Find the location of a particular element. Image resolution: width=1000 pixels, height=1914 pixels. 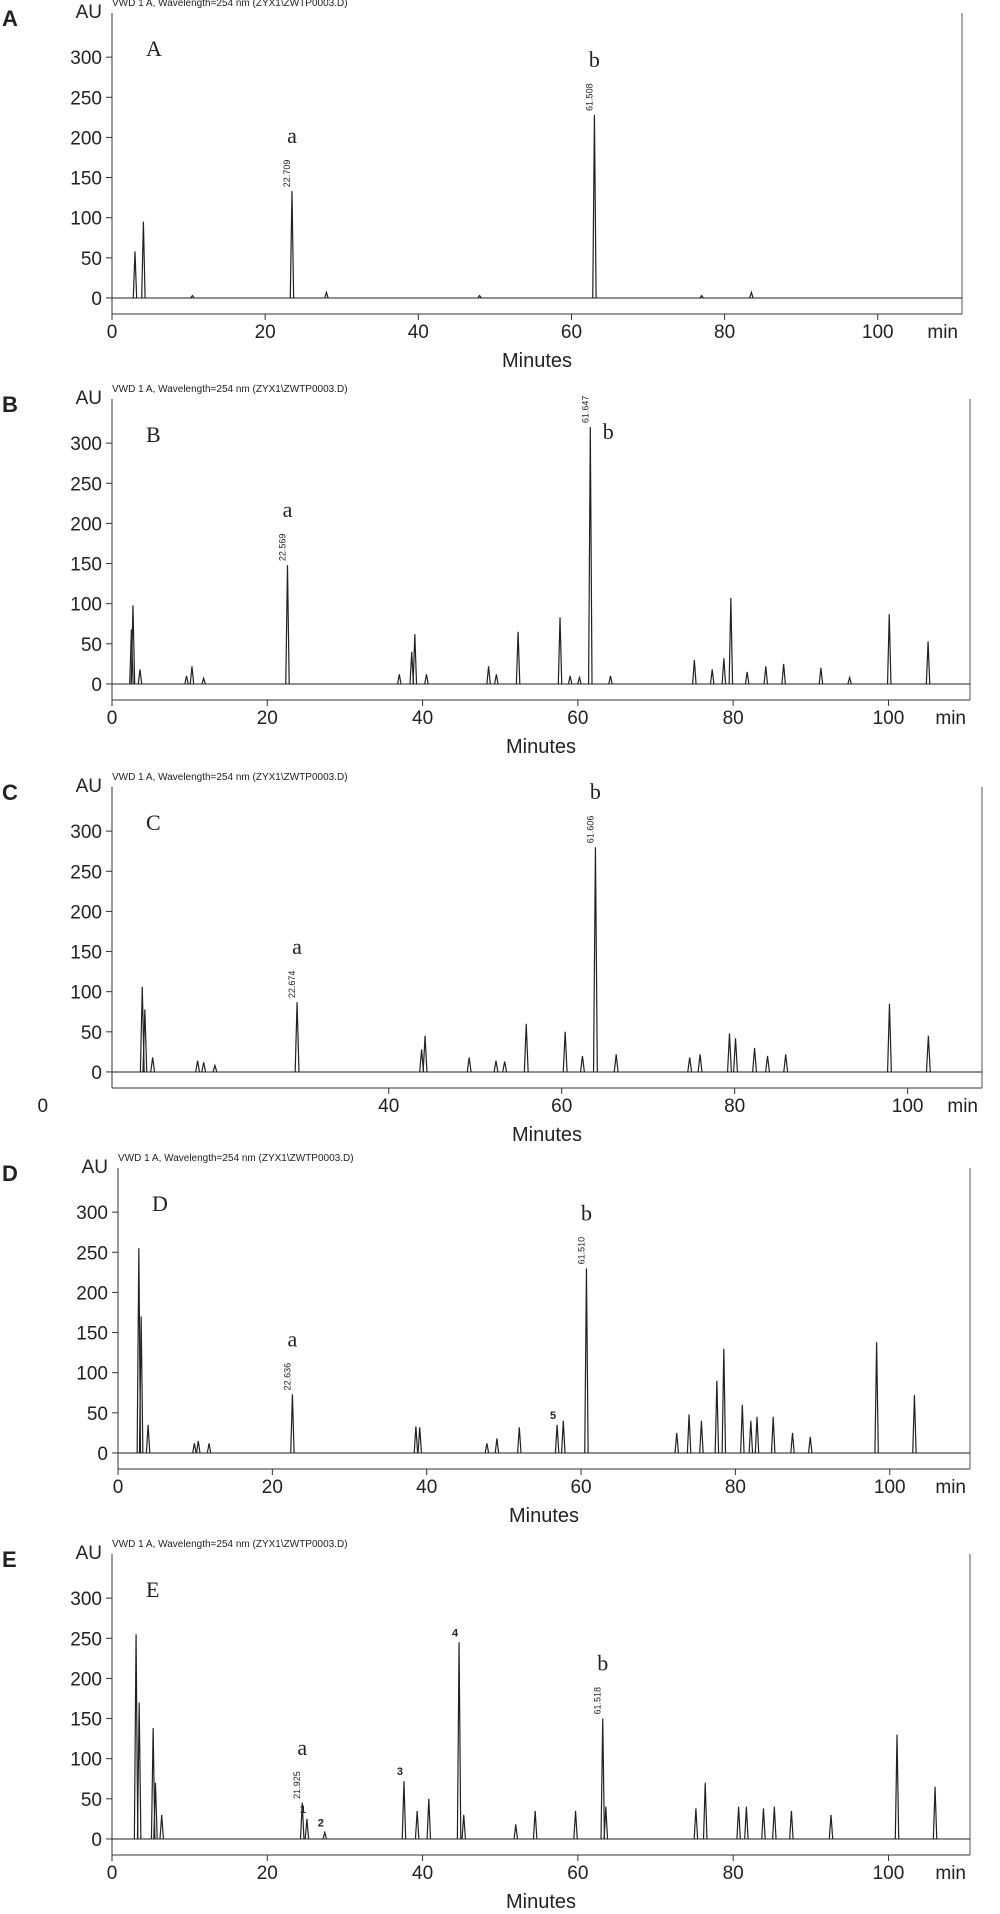

y-tick-label: 0 is located at coordinates (96, 1073).